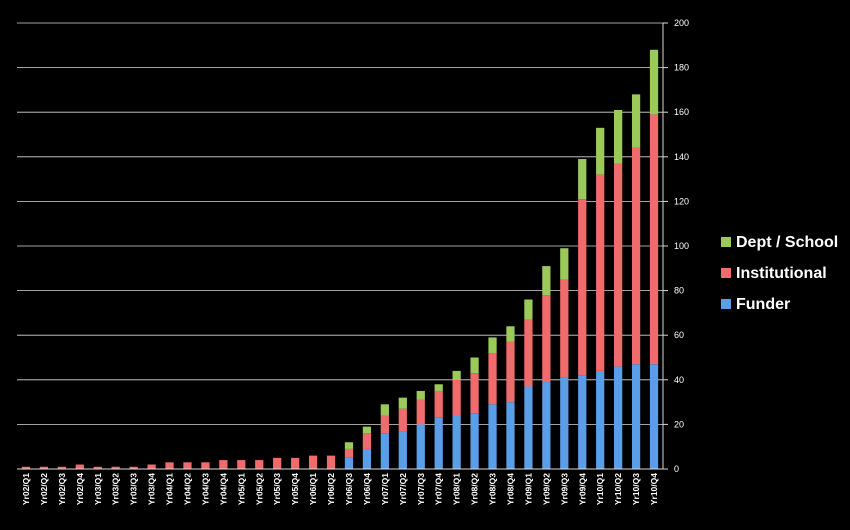 This screenshot has width=850, height=530. Describe the element at coordinates (726, 273) in the screenshot. I see `legend-swatch-institutional` at that location.